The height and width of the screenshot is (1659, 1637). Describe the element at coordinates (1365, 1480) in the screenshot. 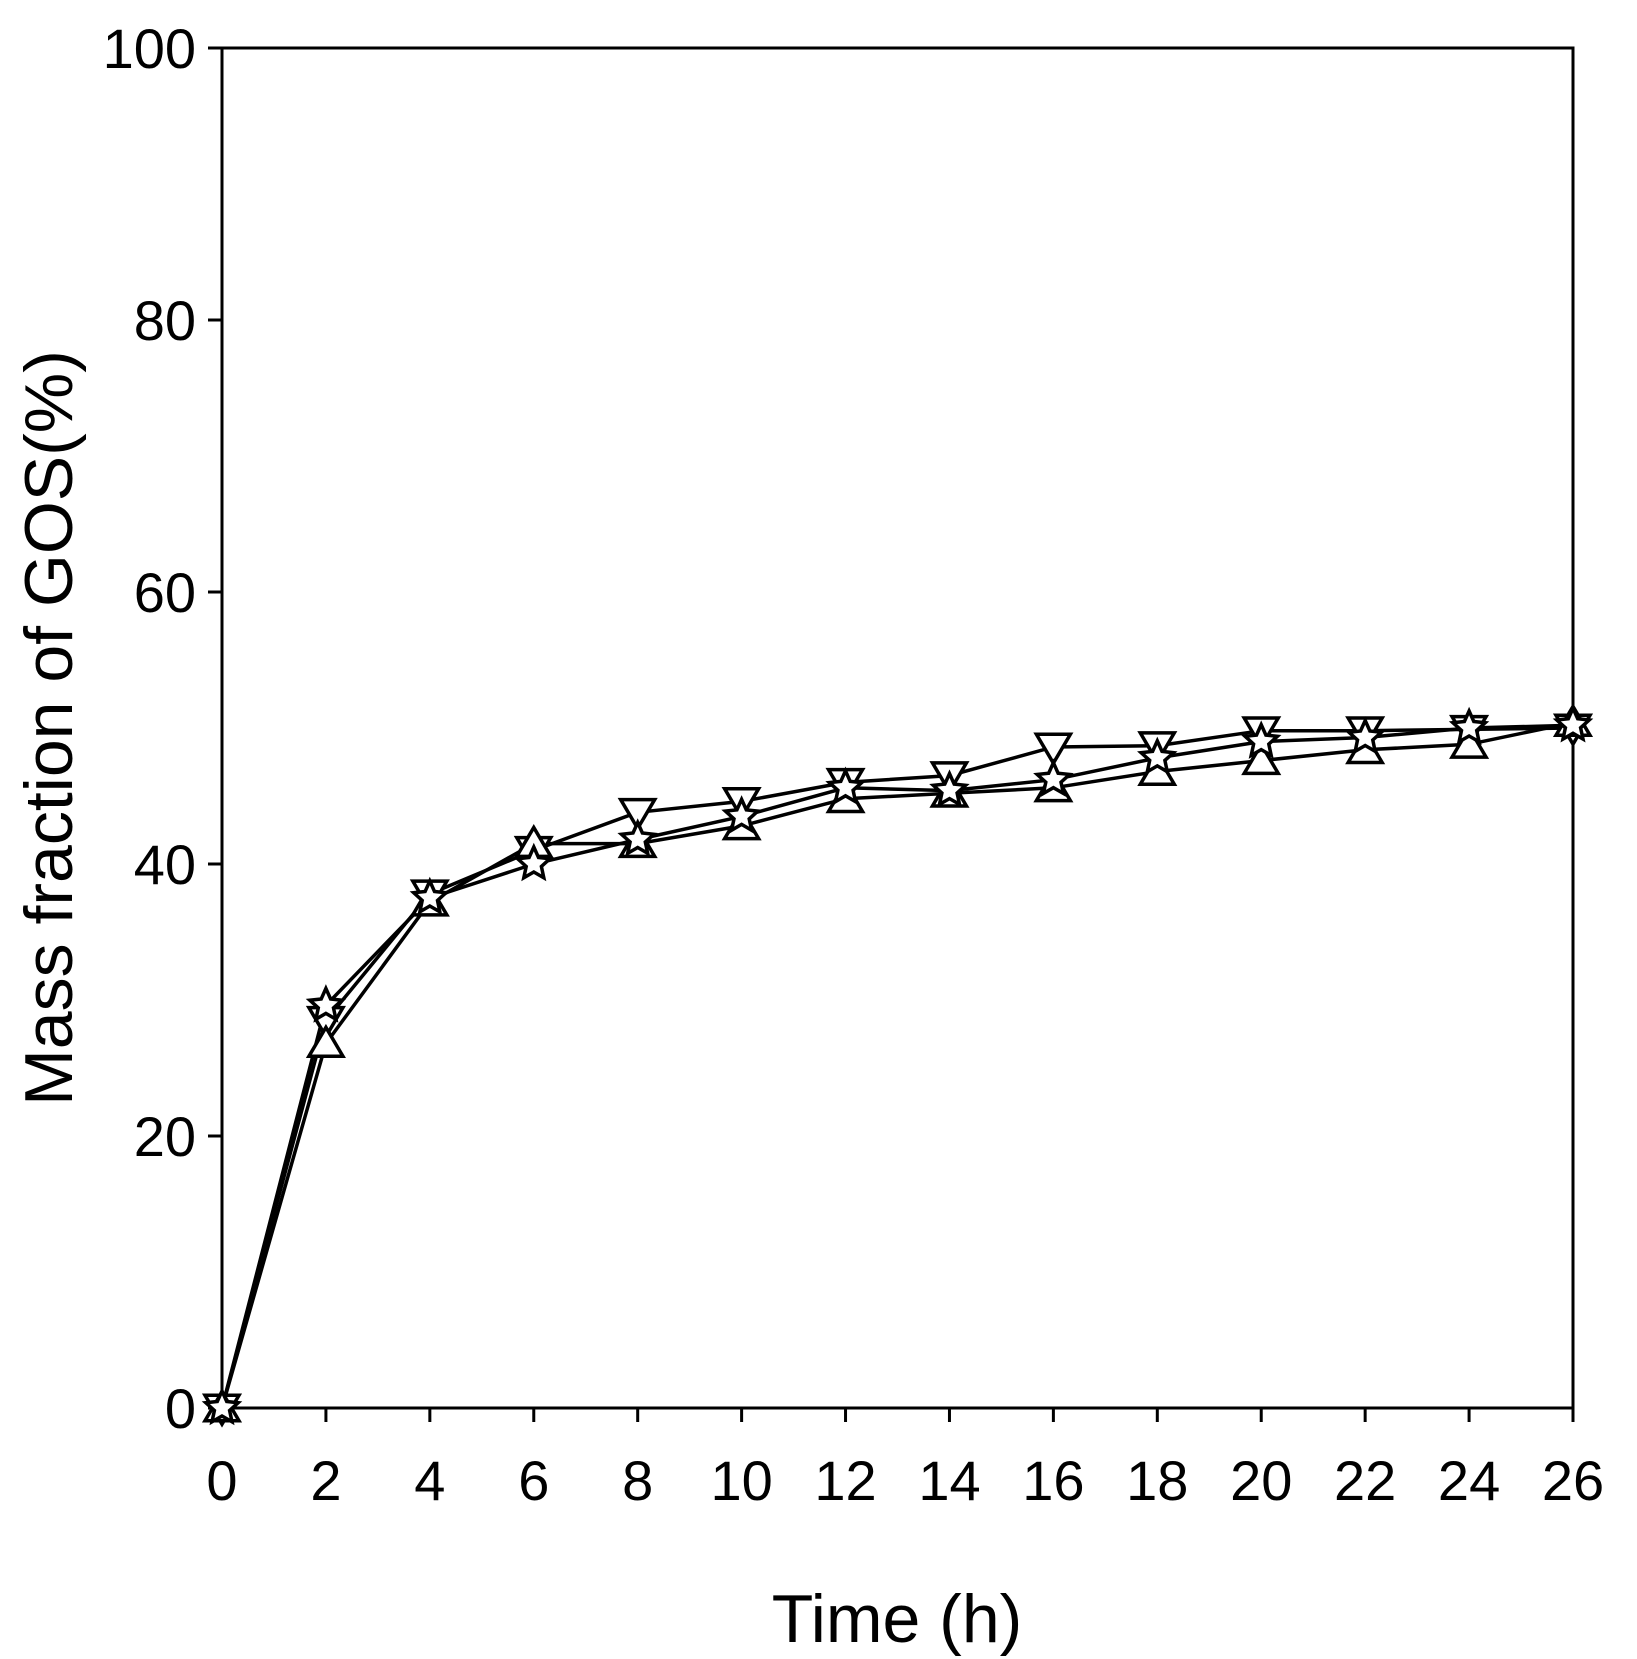

I see `x-tick-label: 22` at that location.